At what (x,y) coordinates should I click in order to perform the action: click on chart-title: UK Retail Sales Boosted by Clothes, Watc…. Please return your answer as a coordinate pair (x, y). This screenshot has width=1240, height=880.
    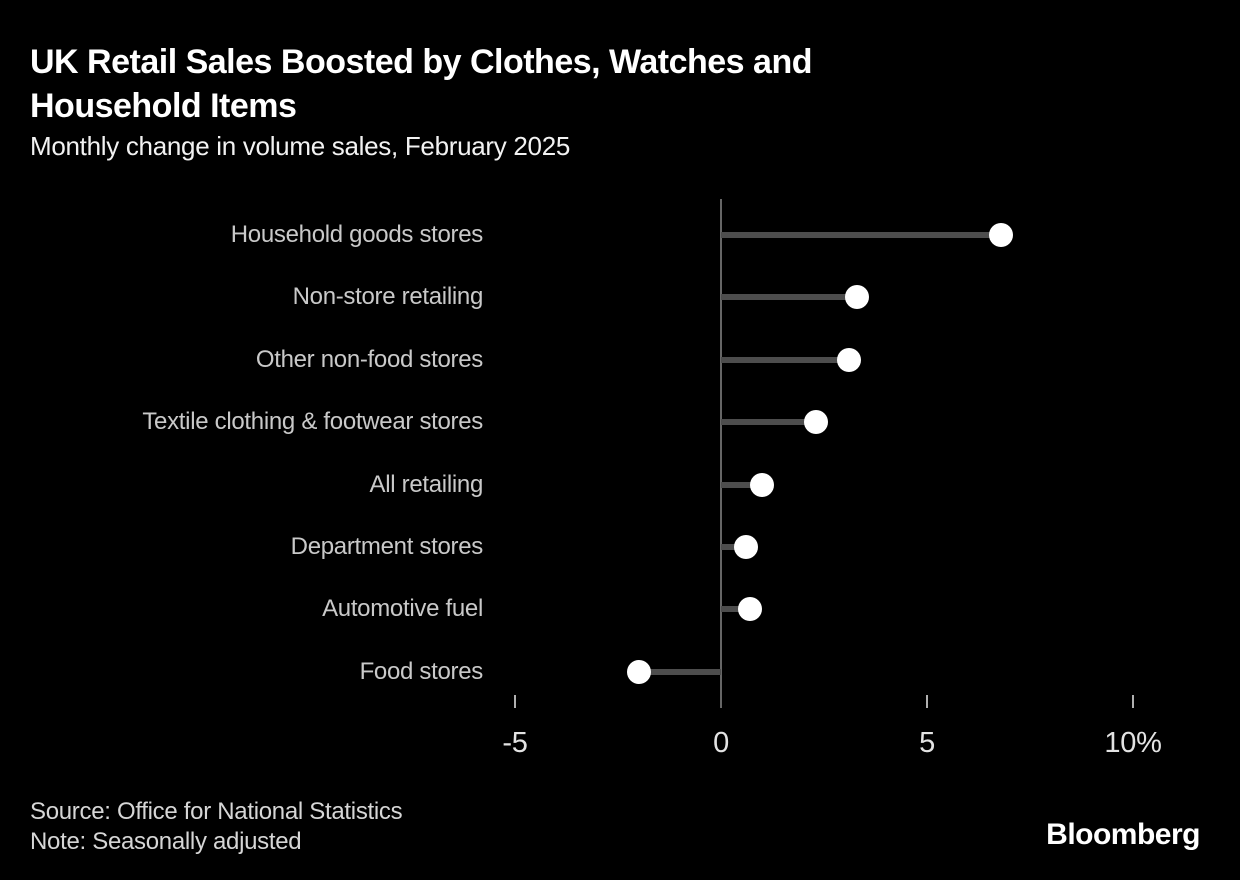
    Looking at the image, I should click on (421, 84).